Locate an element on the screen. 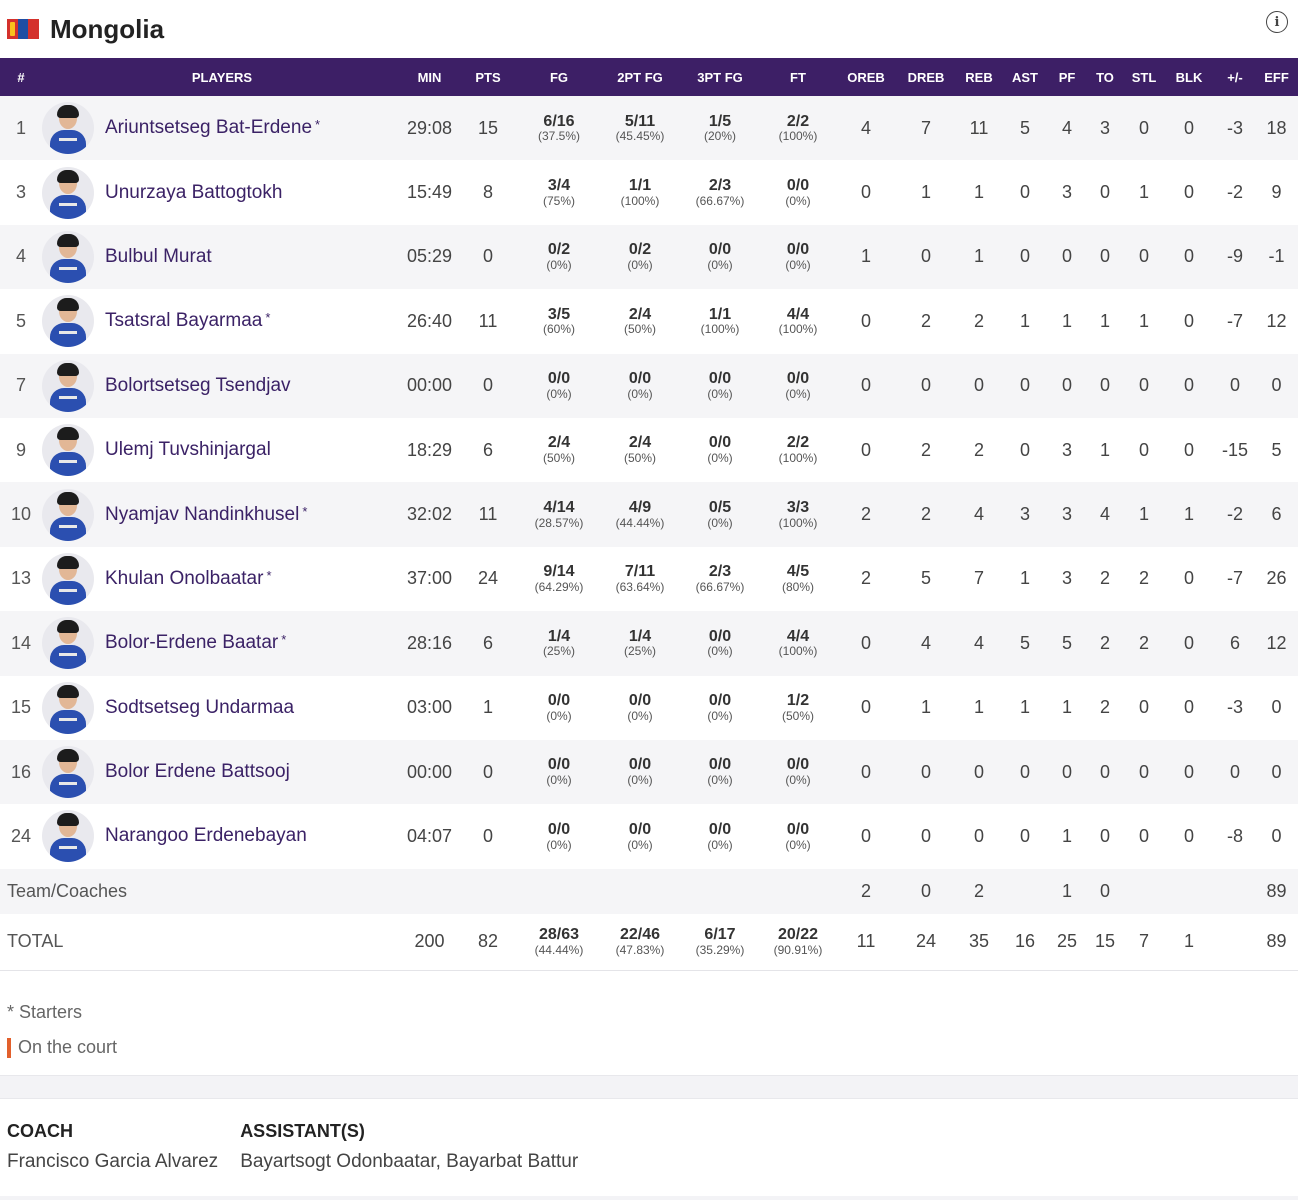  stat-cell: 9 is located at coordinates (1276, 192).